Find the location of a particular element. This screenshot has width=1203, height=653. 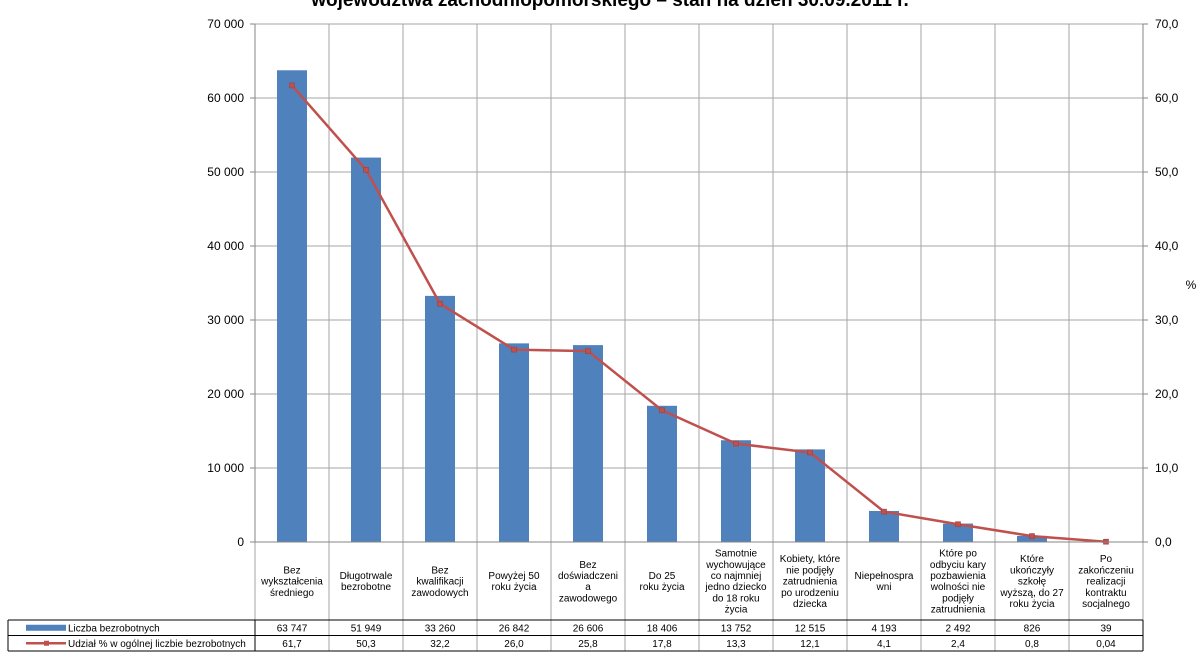

y2-tick-label: 10,0 is located at coordinates (1167, 468).